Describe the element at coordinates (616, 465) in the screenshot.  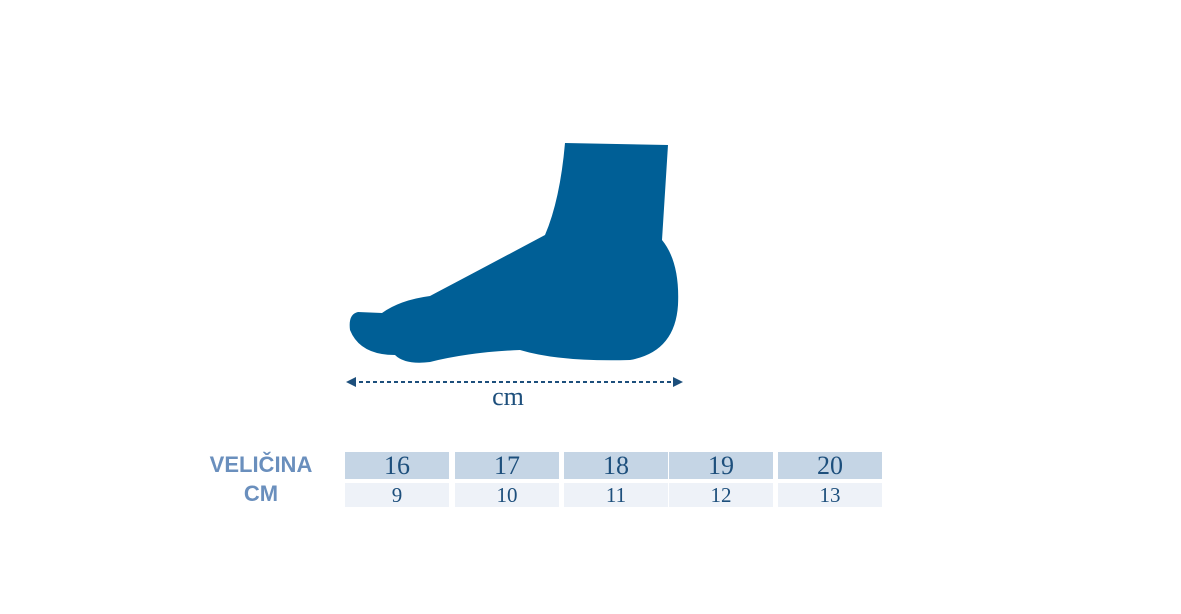
I see `table-cell: 18` at that location.